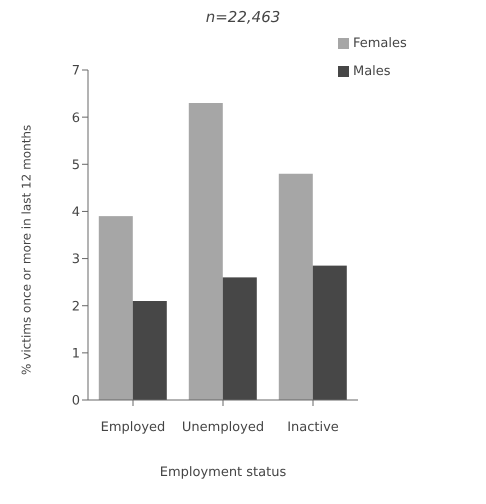 The height and width of the screenshot is (504, 486). Describe the element at coordinates (313, 428) in the screenshot. I see `x-tick-label: Inactive` at that location.